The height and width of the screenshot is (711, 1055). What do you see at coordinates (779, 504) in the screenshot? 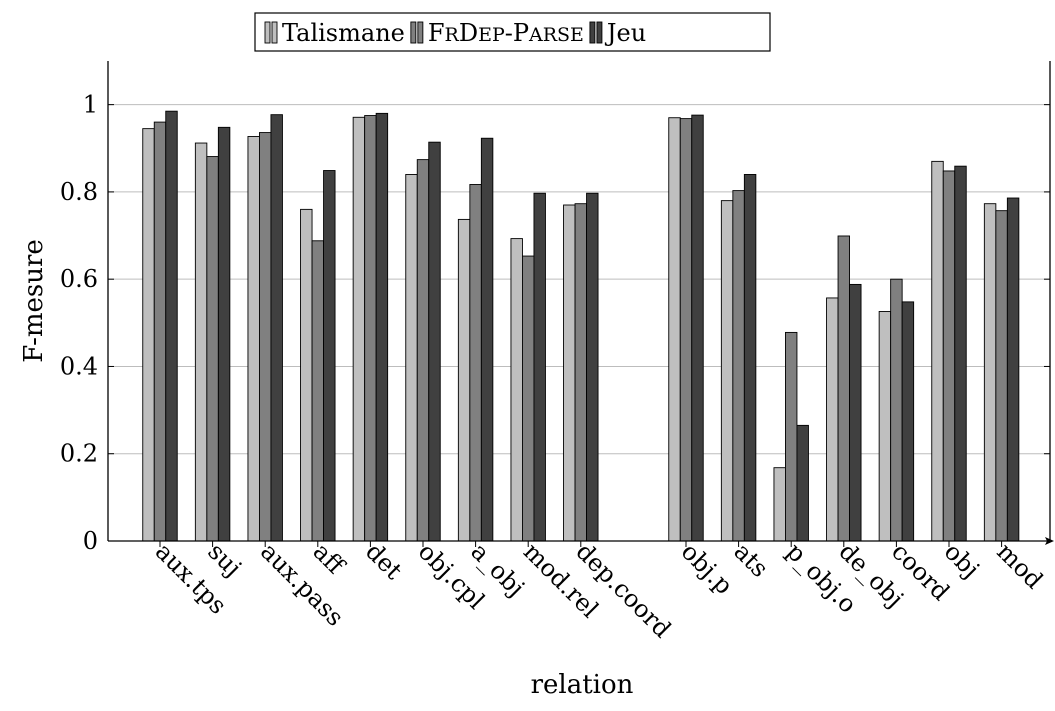
I see `bar-talismane-p-obj-o` at bounding box center [779, 504].